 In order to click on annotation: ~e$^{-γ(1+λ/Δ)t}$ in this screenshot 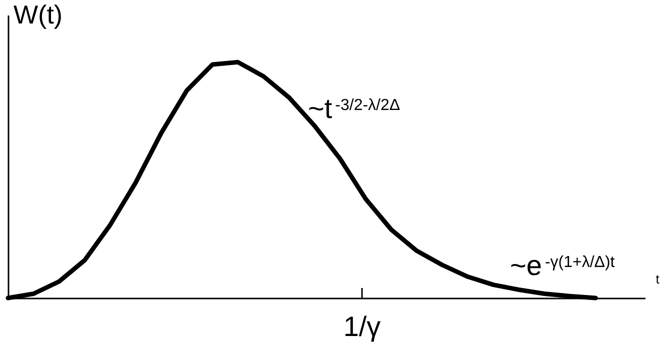, I will do `click(563, 265)`.